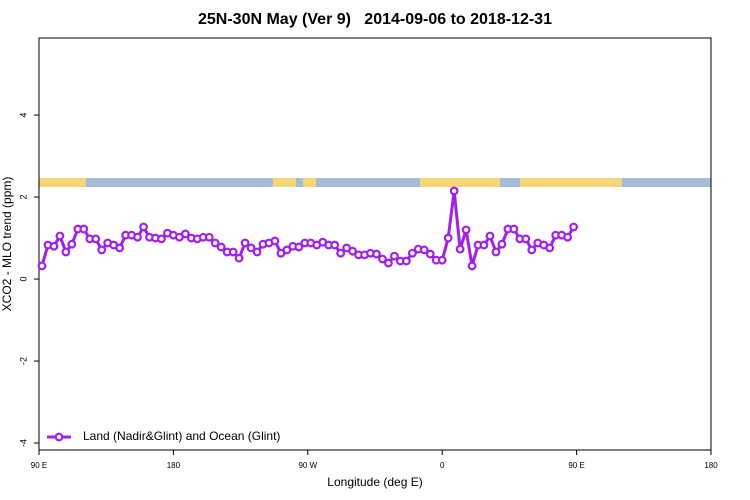 This screenshot has width=750, height=500. I want to click on y-tick-label: 0, so click(23, 279).